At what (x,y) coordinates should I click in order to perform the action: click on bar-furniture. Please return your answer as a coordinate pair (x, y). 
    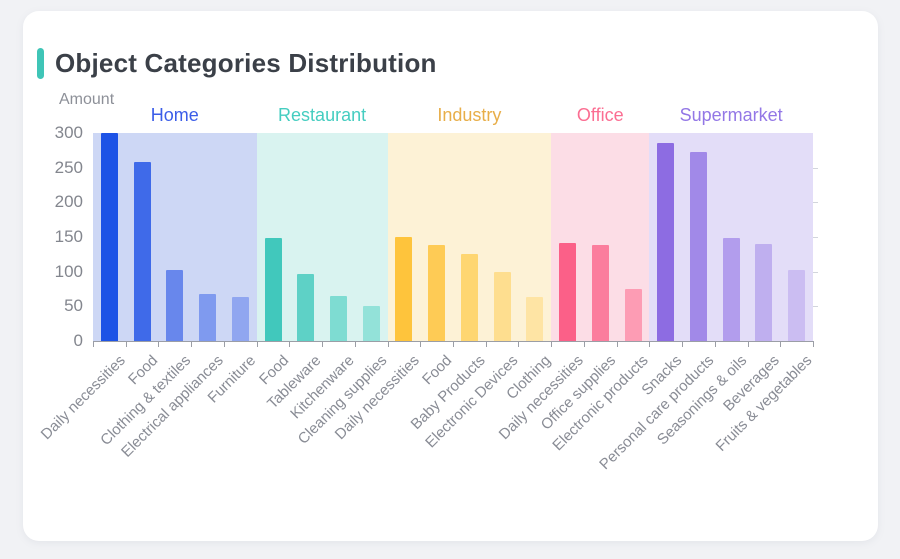
    Looking at the image, I should click on (240, 319).